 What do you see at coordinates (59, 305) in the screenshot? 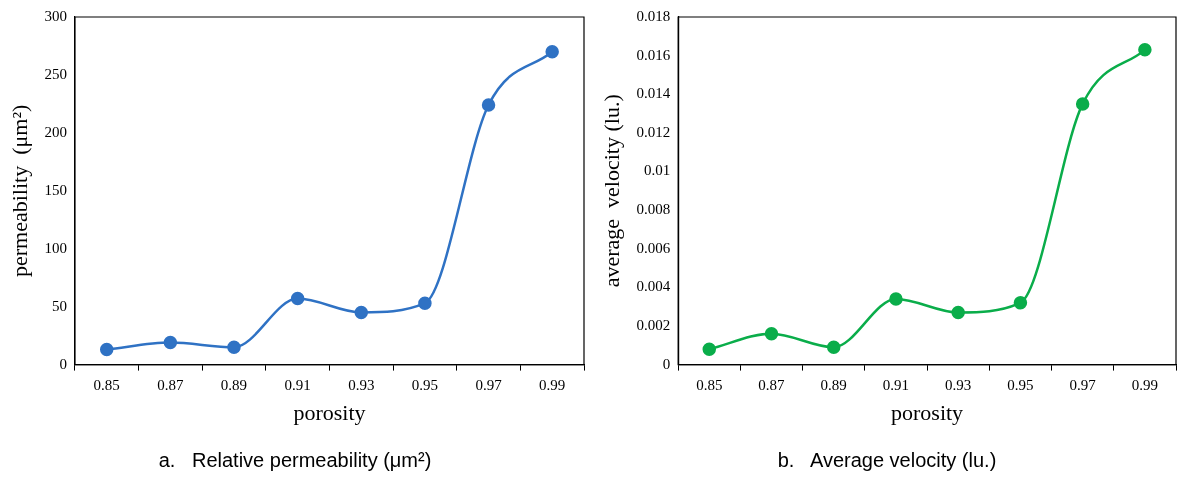
I see `y-tick-label: 50` at bounding box center [59, 305].